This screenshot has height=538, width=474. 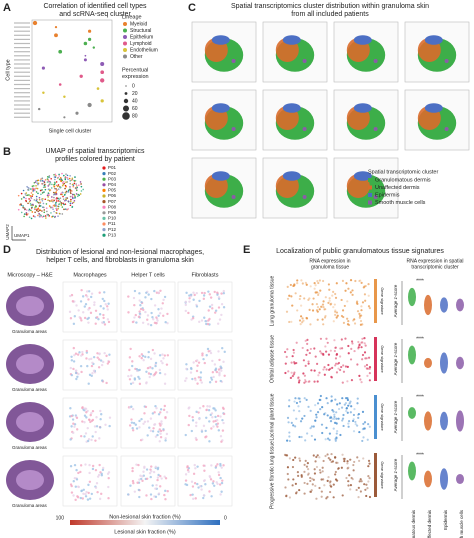 I want to click on legend-swatch, so click(x=370, y=187).